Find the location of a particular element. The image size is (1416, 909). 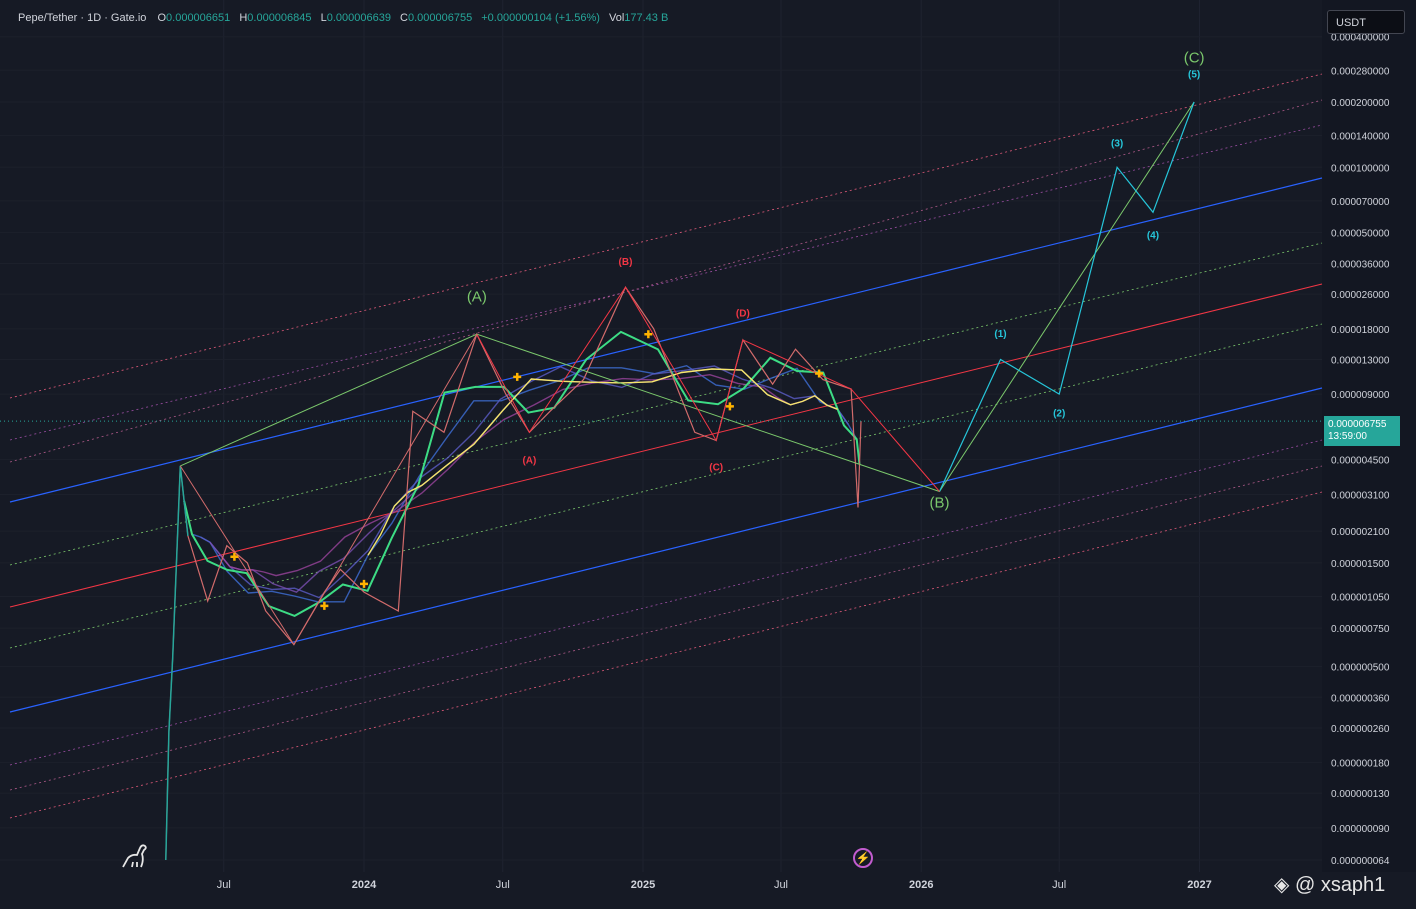

lightning-icon: ⚡ is located at coordinates (863, 858).